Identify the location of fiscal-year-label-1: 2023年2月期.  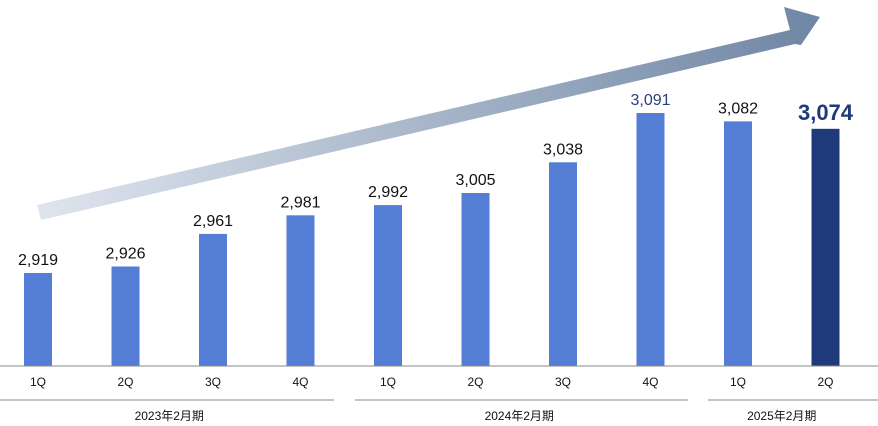
(169, 416).